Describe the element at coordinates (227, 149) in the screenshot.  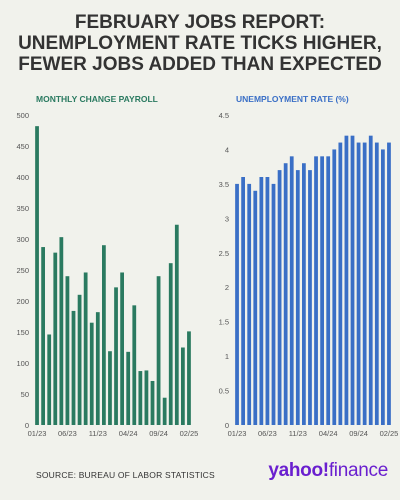
I see `y-tick-label: 4` at that location.